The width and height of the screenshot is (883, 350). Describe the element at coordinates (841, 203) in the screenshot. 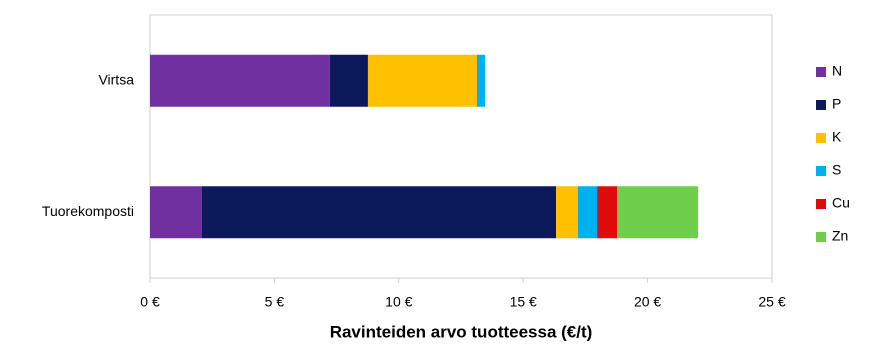

I see `legend-label: Cu` at that location.